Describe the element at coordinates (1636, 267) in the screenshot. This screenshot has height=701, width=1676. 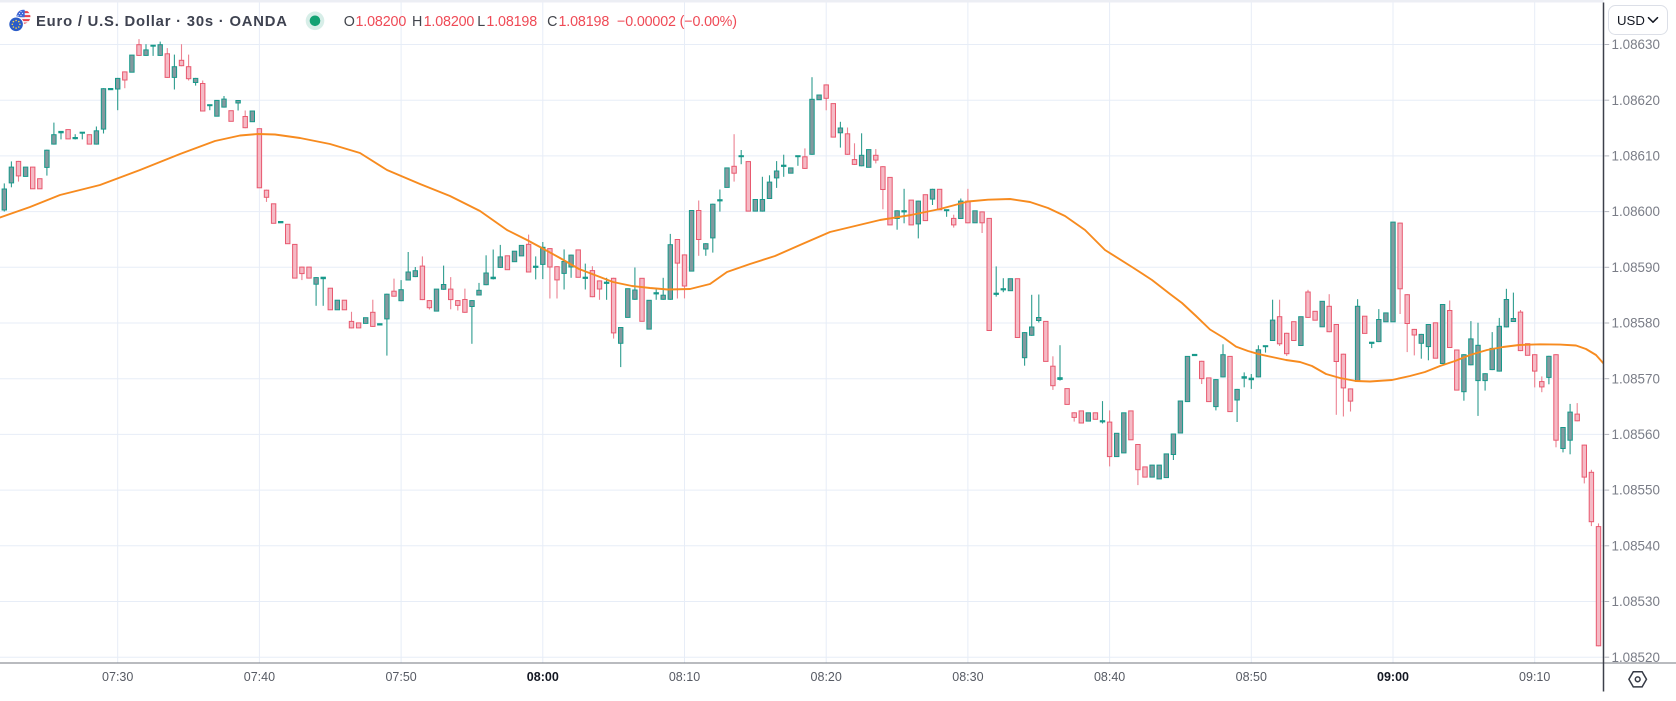
I see `svg-text: 1.08590` at that location.